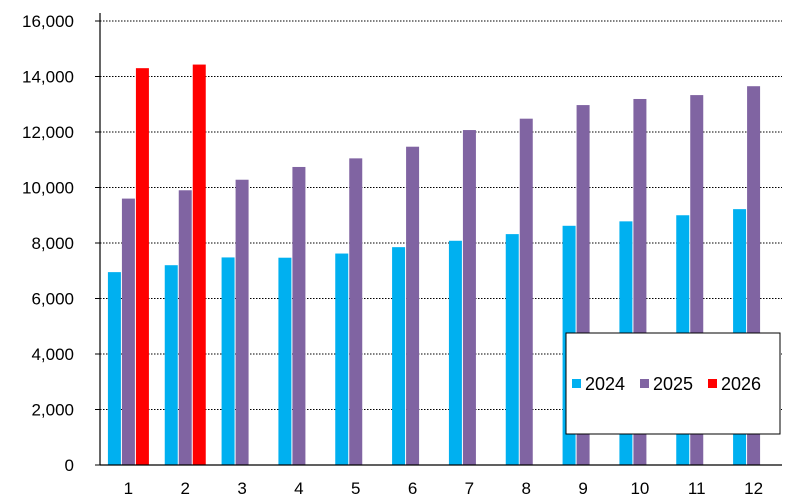  Describe the element at coordinates (644, 383) in the screenshot. I see `legend-swatch-2025` at that location.